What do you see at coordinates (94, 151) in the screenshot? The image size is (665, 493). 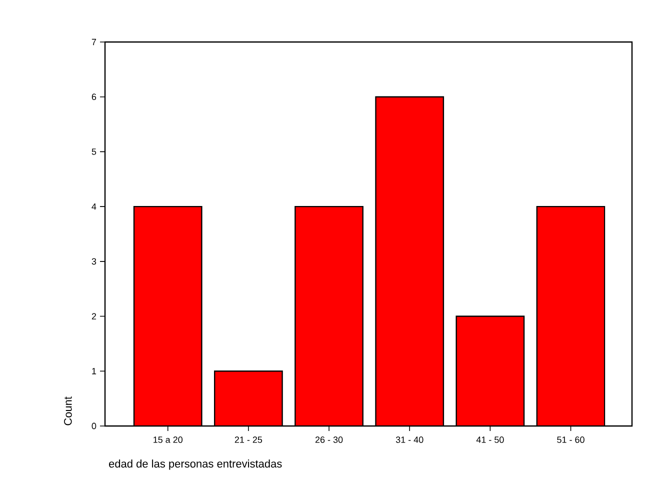 I see `y-tick-label: 5` at bounding box center [94, 151].